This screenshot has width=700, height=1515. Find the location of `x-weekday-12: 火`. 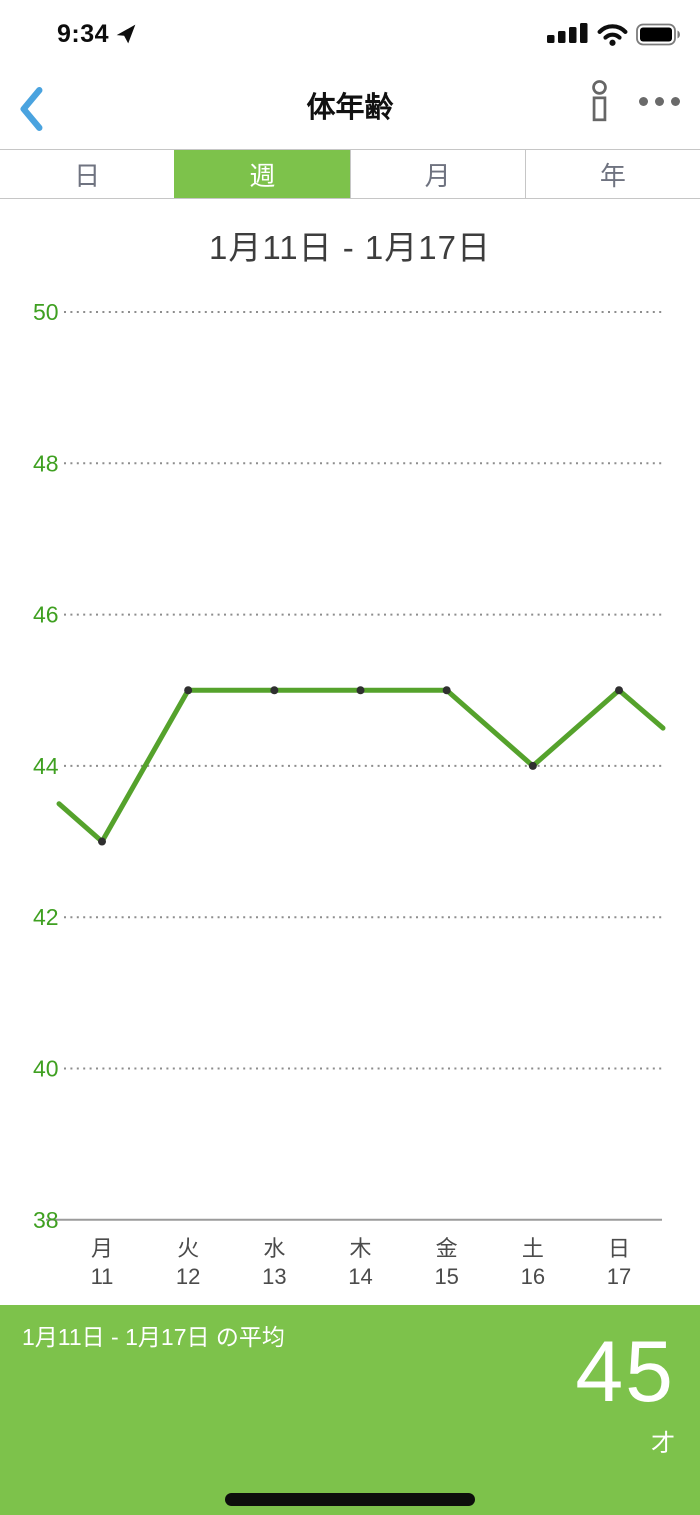

x-weekday-12: 火 is located at coordinates (188, 1248).